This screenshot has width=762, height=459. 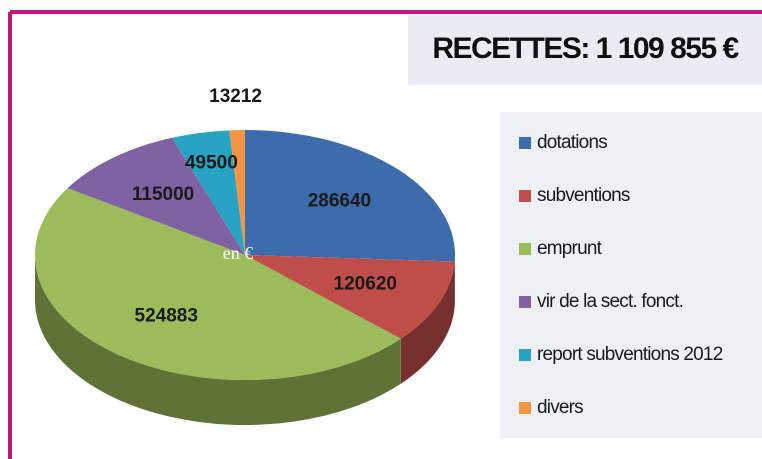 What do you see at coordinates (570, 248) in the screenshot?
I see `legend-label: emprunt` at bounding box center [570, 248].